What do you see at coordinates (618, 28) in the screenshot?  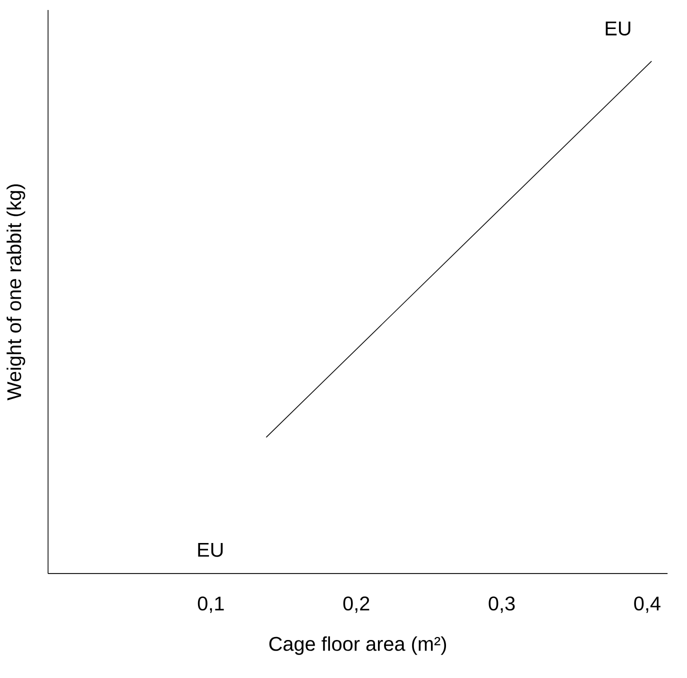 I see `text: EU` at bounding box center [618, 28].